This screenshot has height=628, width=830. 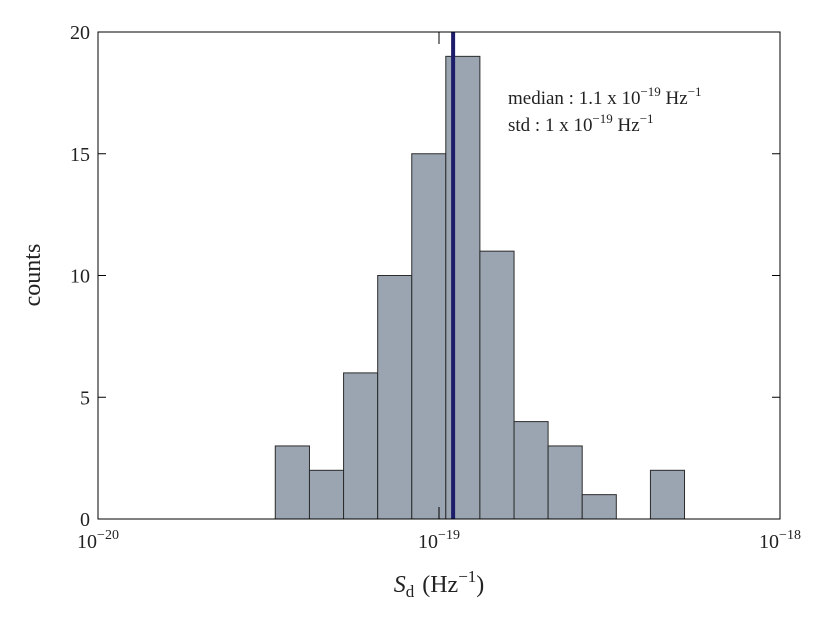 What do you see at coordinates (80, 277) in the screenshot?
I see `y-tick-label: 10` at bounding box center [80, 277].